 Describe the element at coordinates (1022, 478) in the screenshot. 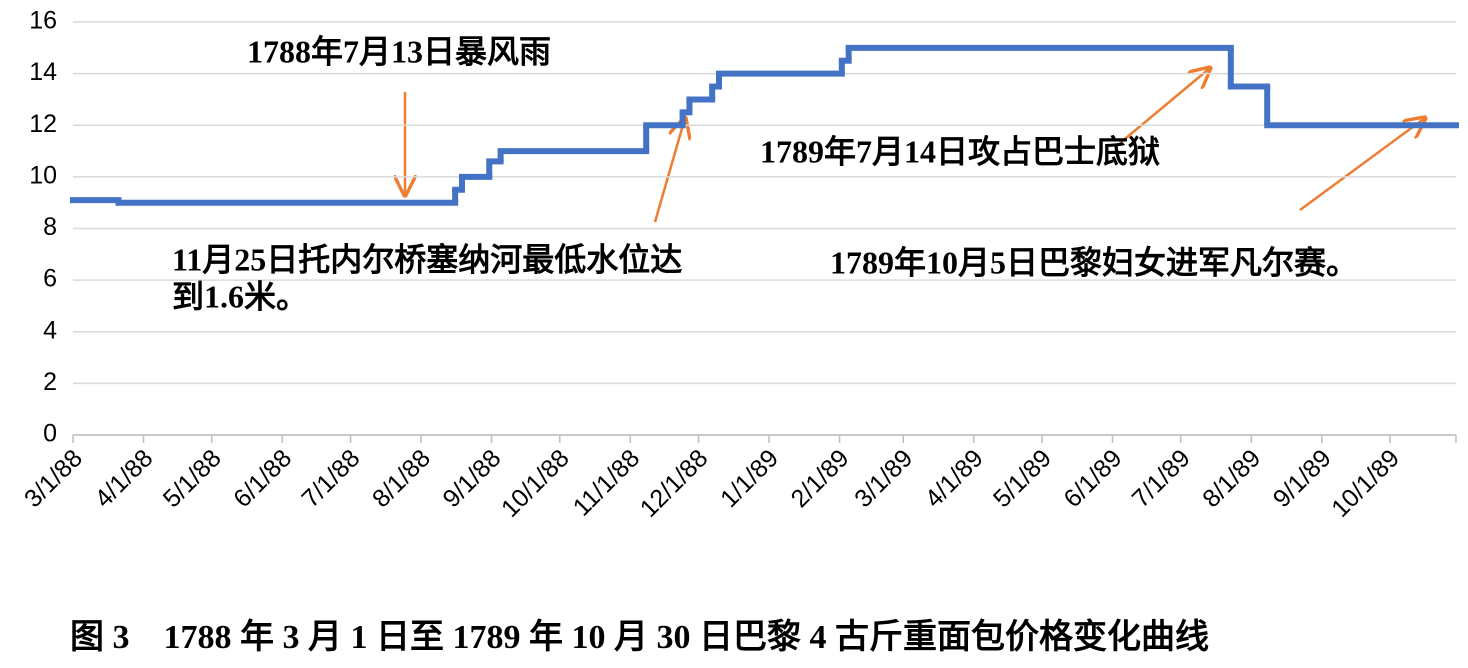

I see `x-tick-label: 5/1/89` at that location.